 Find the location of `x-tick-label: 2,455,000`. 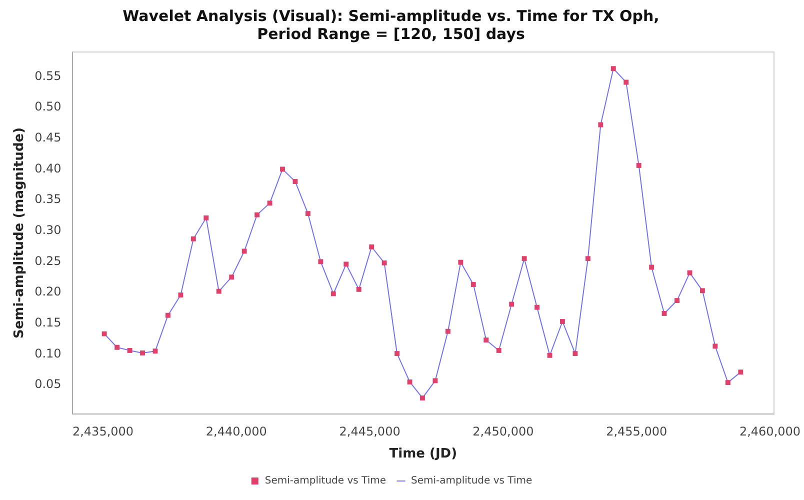

x-tick-label: 2,455,000 is located at coordinates (637, 431).